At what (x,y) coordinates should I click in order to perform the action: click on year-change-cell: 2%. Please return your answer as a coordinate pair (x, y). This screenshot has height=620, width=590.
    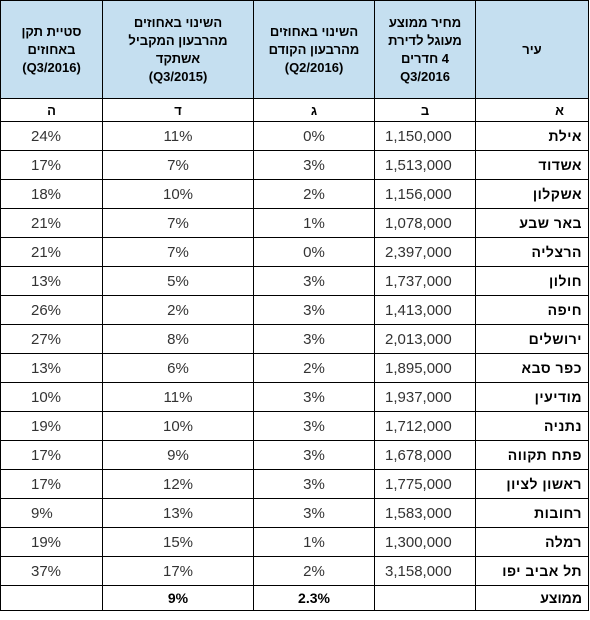
    Looking at the image, I should click on (178, 310).